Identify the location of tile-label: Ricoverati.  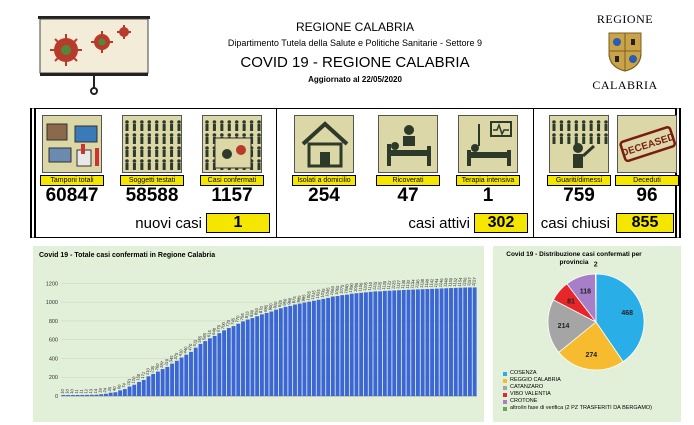
(408, 180).